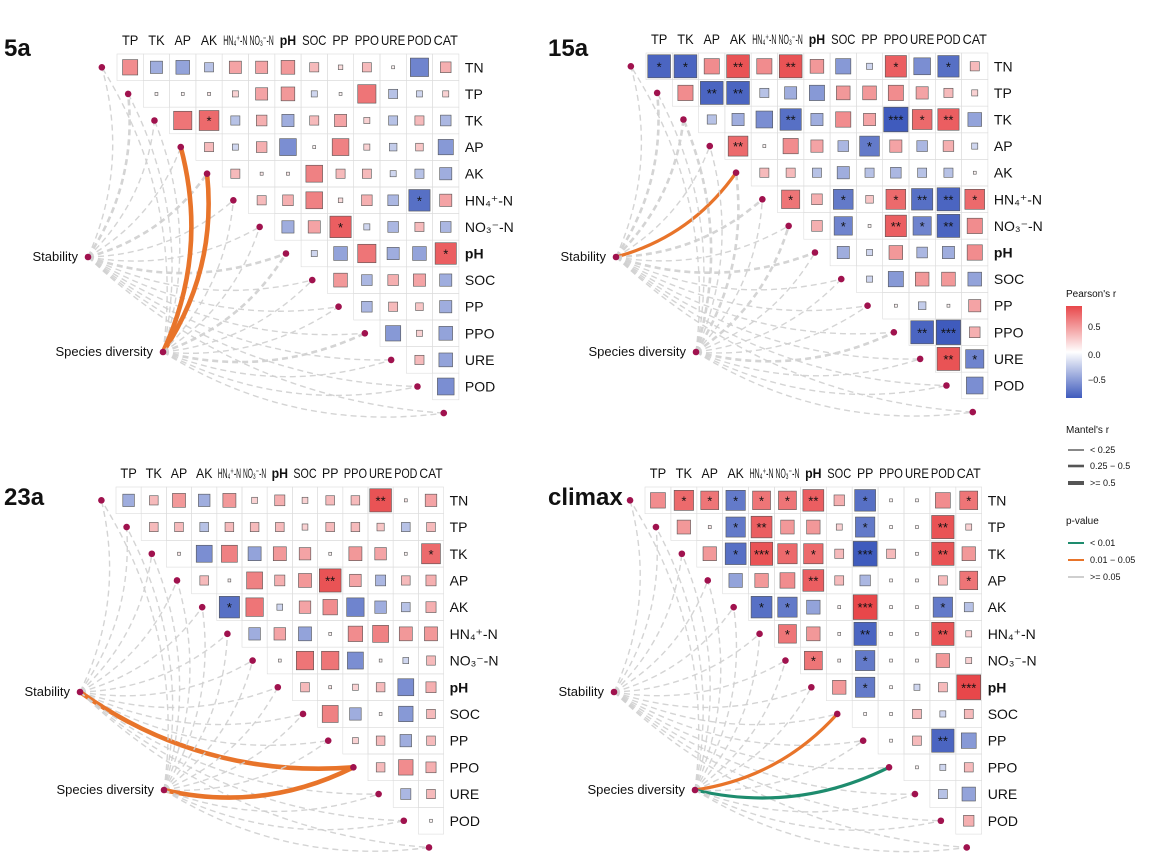 Image resolution: width=1154 pixels, height=860 pixels. Describe the element at coordinates (1097, 380) in the screenshot. I see `pearson-tick: −0.5` at that location.